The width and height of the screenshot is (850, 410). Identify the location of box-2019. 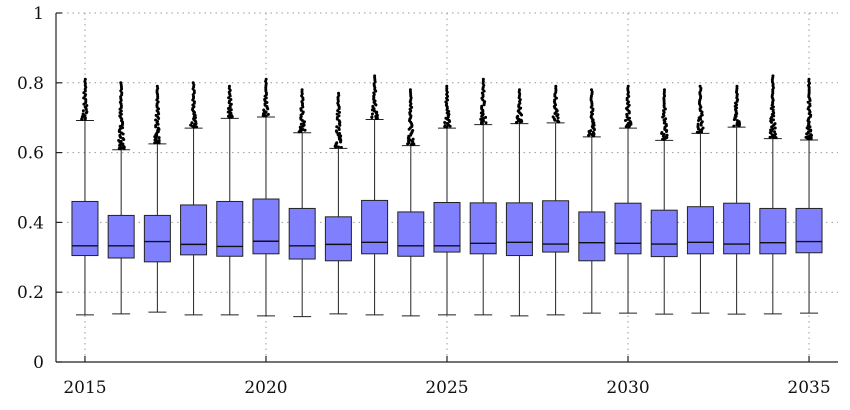
(230, 200).